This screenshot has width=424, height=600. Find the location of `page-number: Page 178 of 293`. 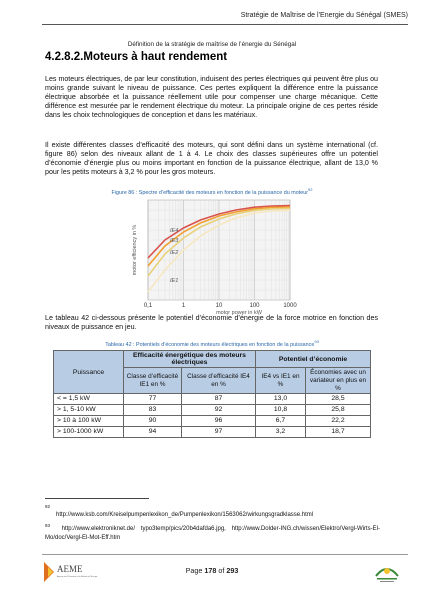

page-number: Page 178 of 293 is located at coordinates (212, 570).